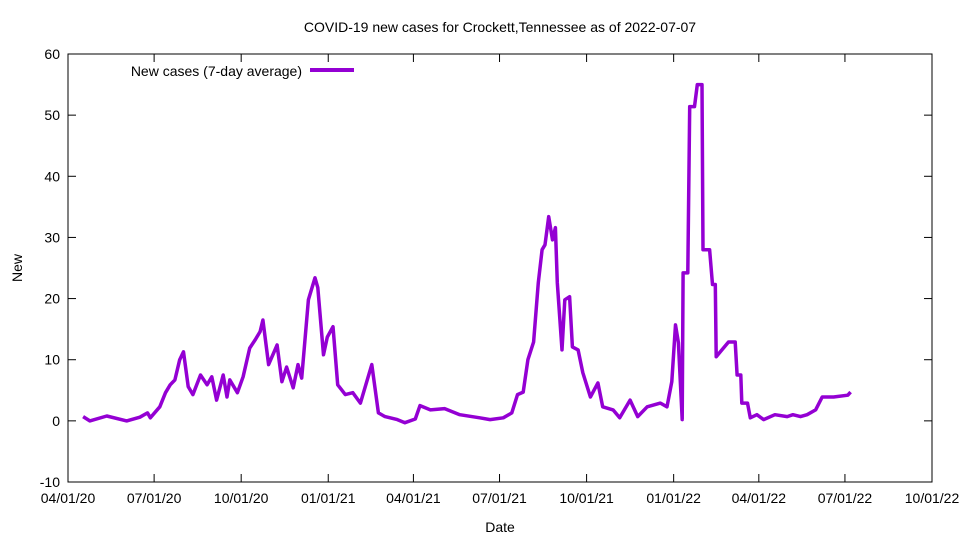 This screenshot has width=960, height=545. Describe the element at coordinates (52, 54) in the screenshot. I see `y-tick-label: 60` at that location.